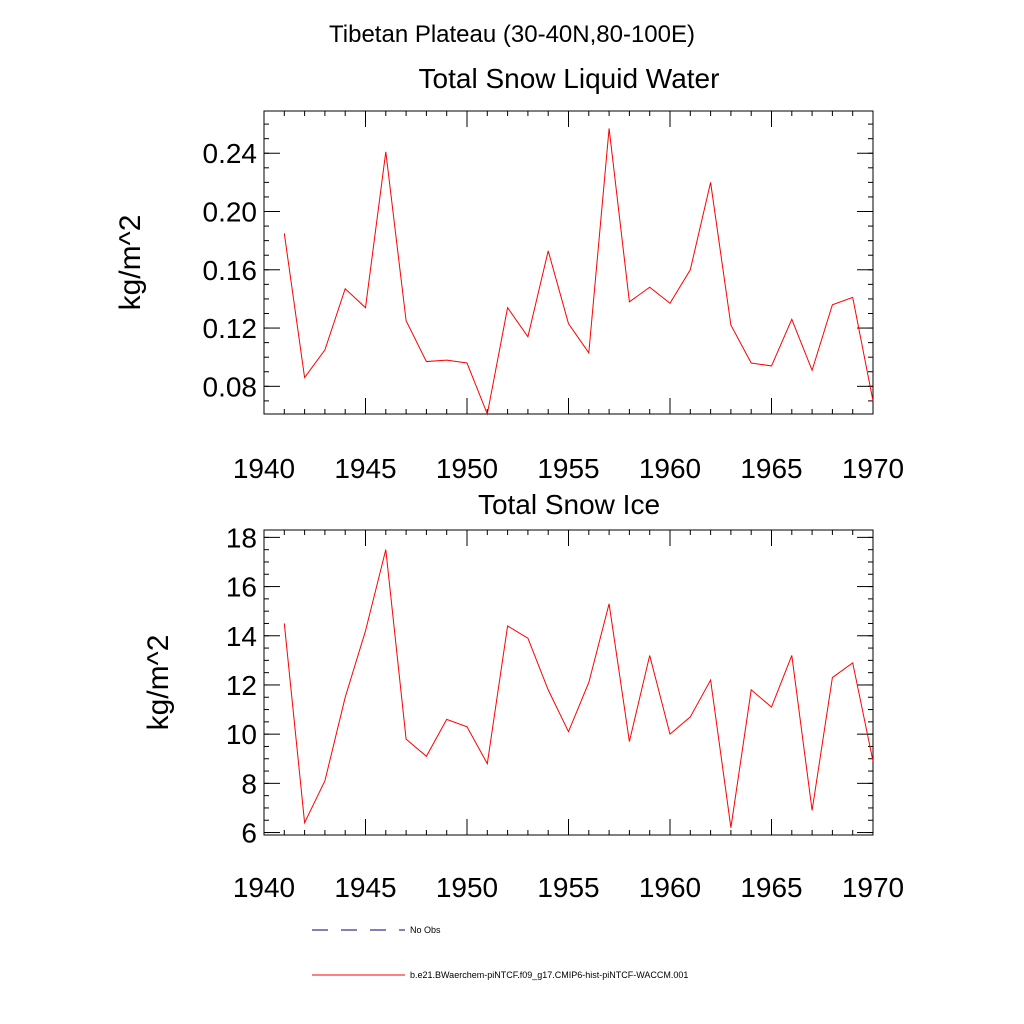 Image resolution: width=1024 pixels, height=1024 pixels. Describe the element at coordinates (241, 685) in the screenshot. I see `y-tick-label: 12` at that location.